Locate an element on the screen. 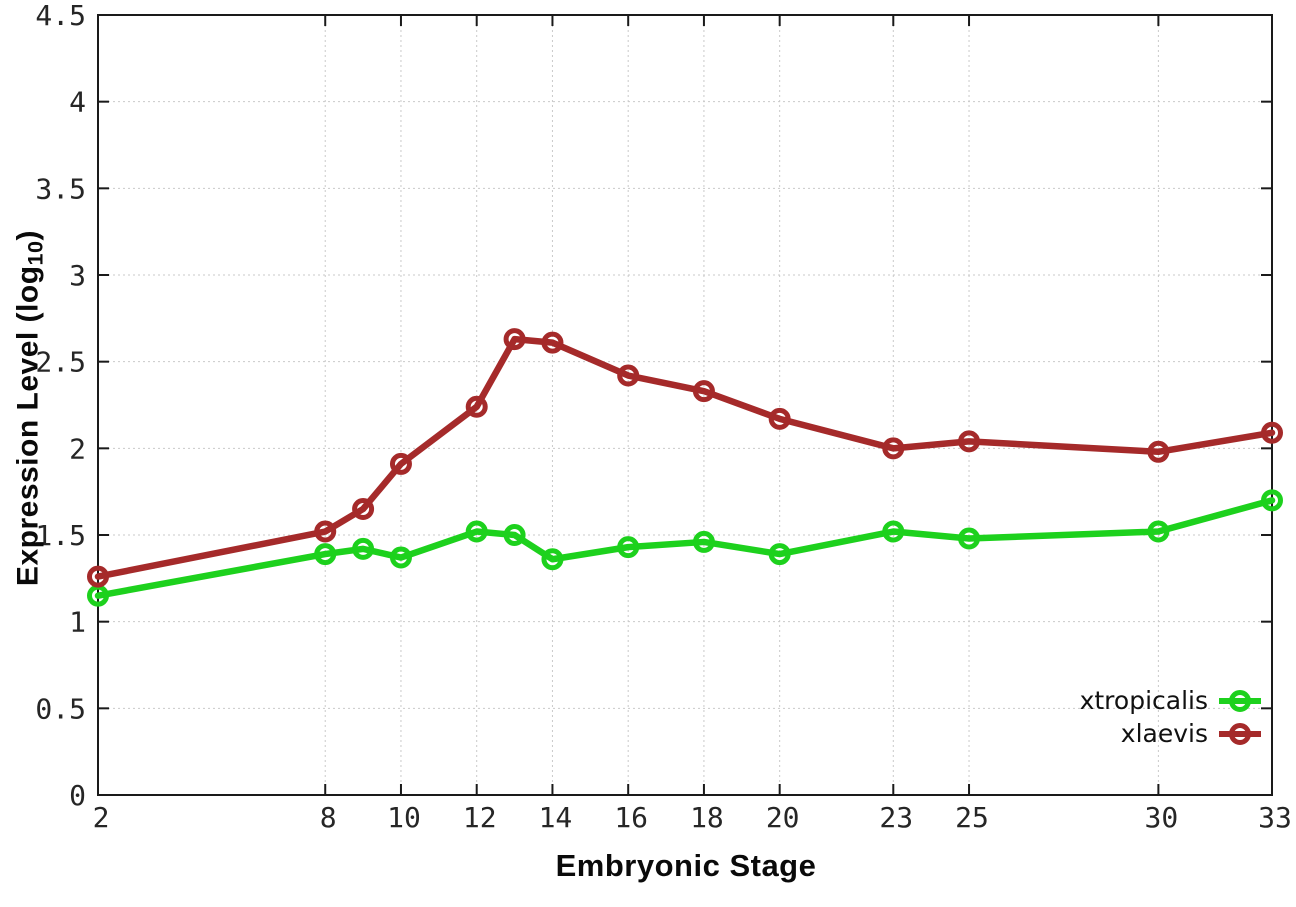  x-tick-label: 12 is located at coordinates (480, 817).